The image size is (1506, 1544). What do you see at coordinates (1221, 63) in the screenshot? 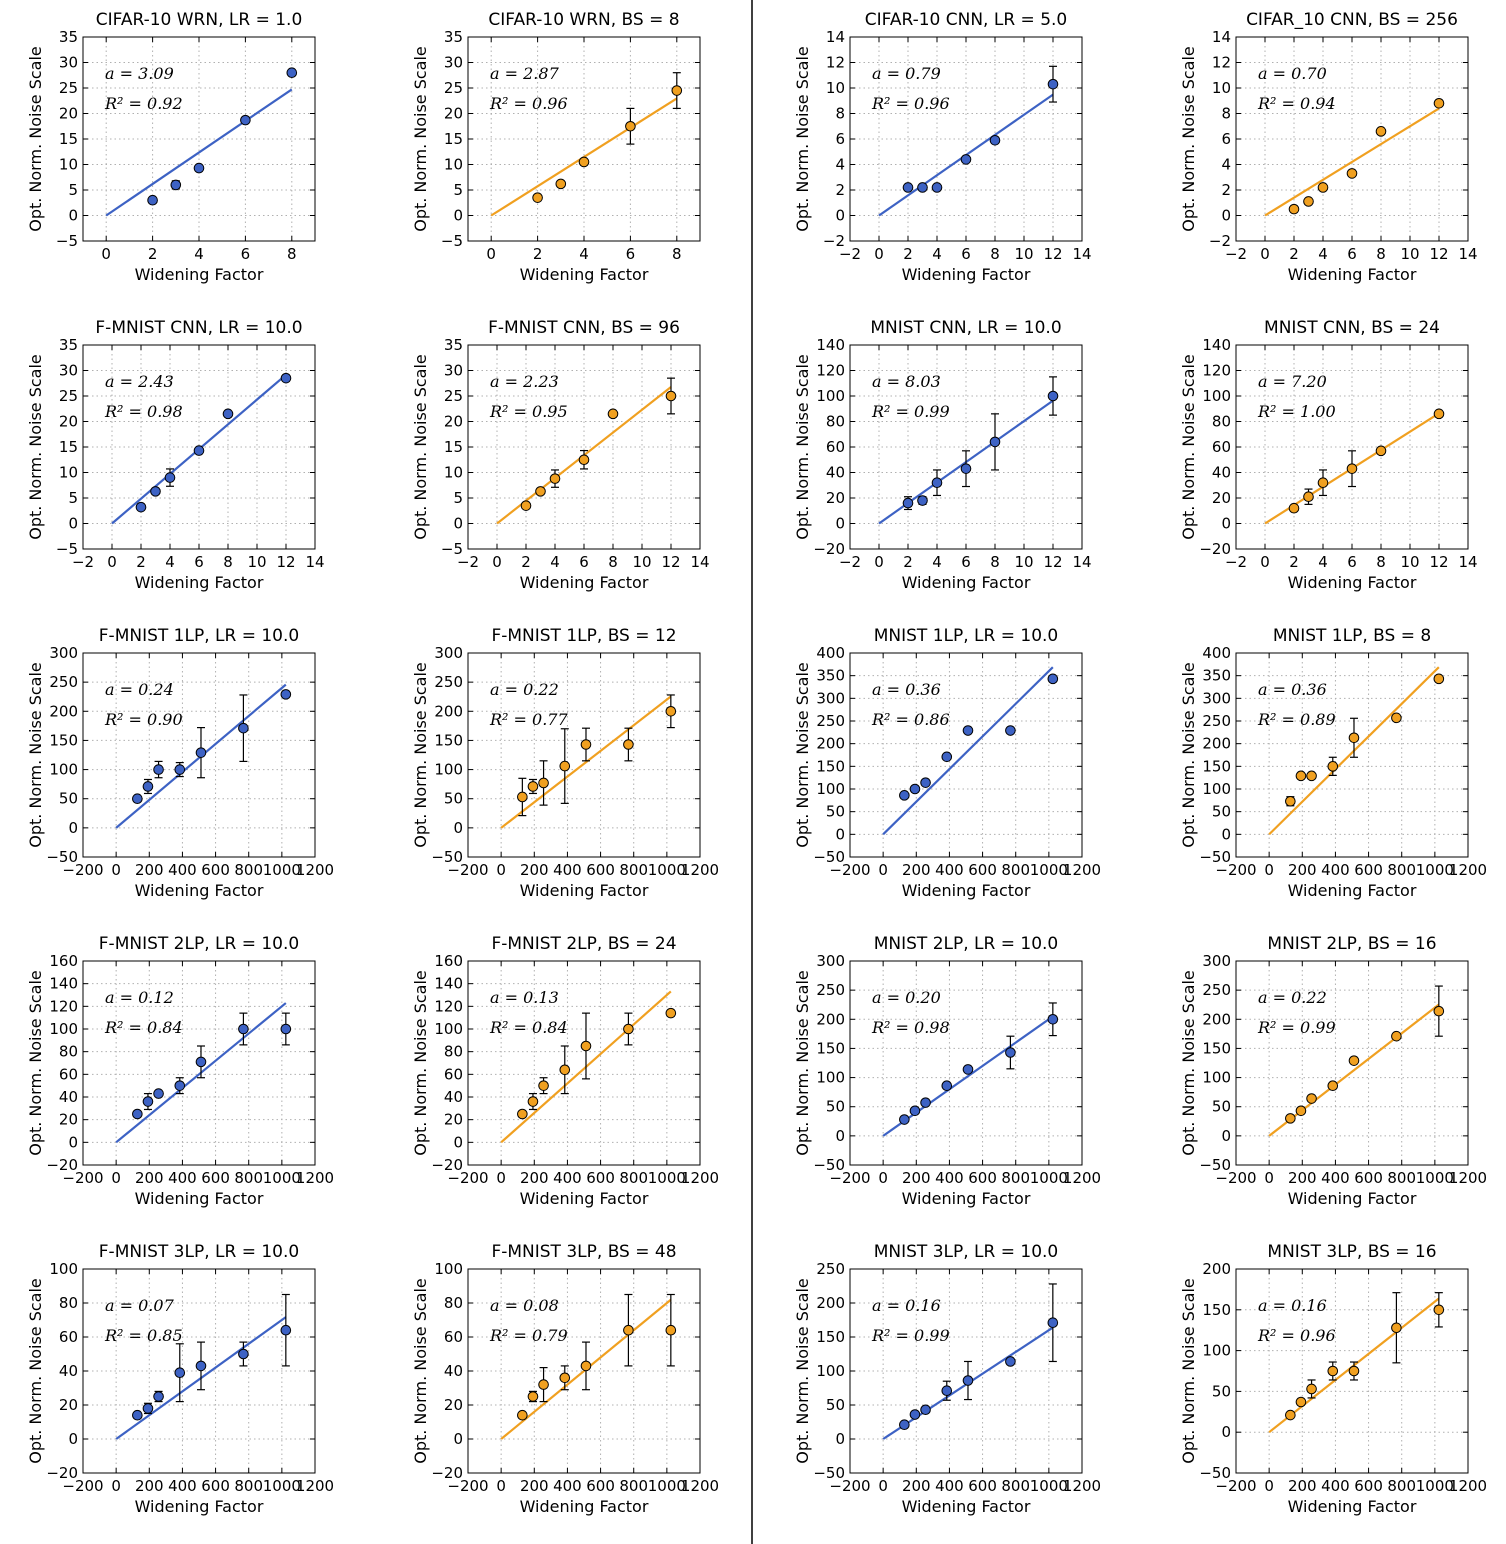
I see `y-tick-label: 12` at bounding box center [1221, 63].